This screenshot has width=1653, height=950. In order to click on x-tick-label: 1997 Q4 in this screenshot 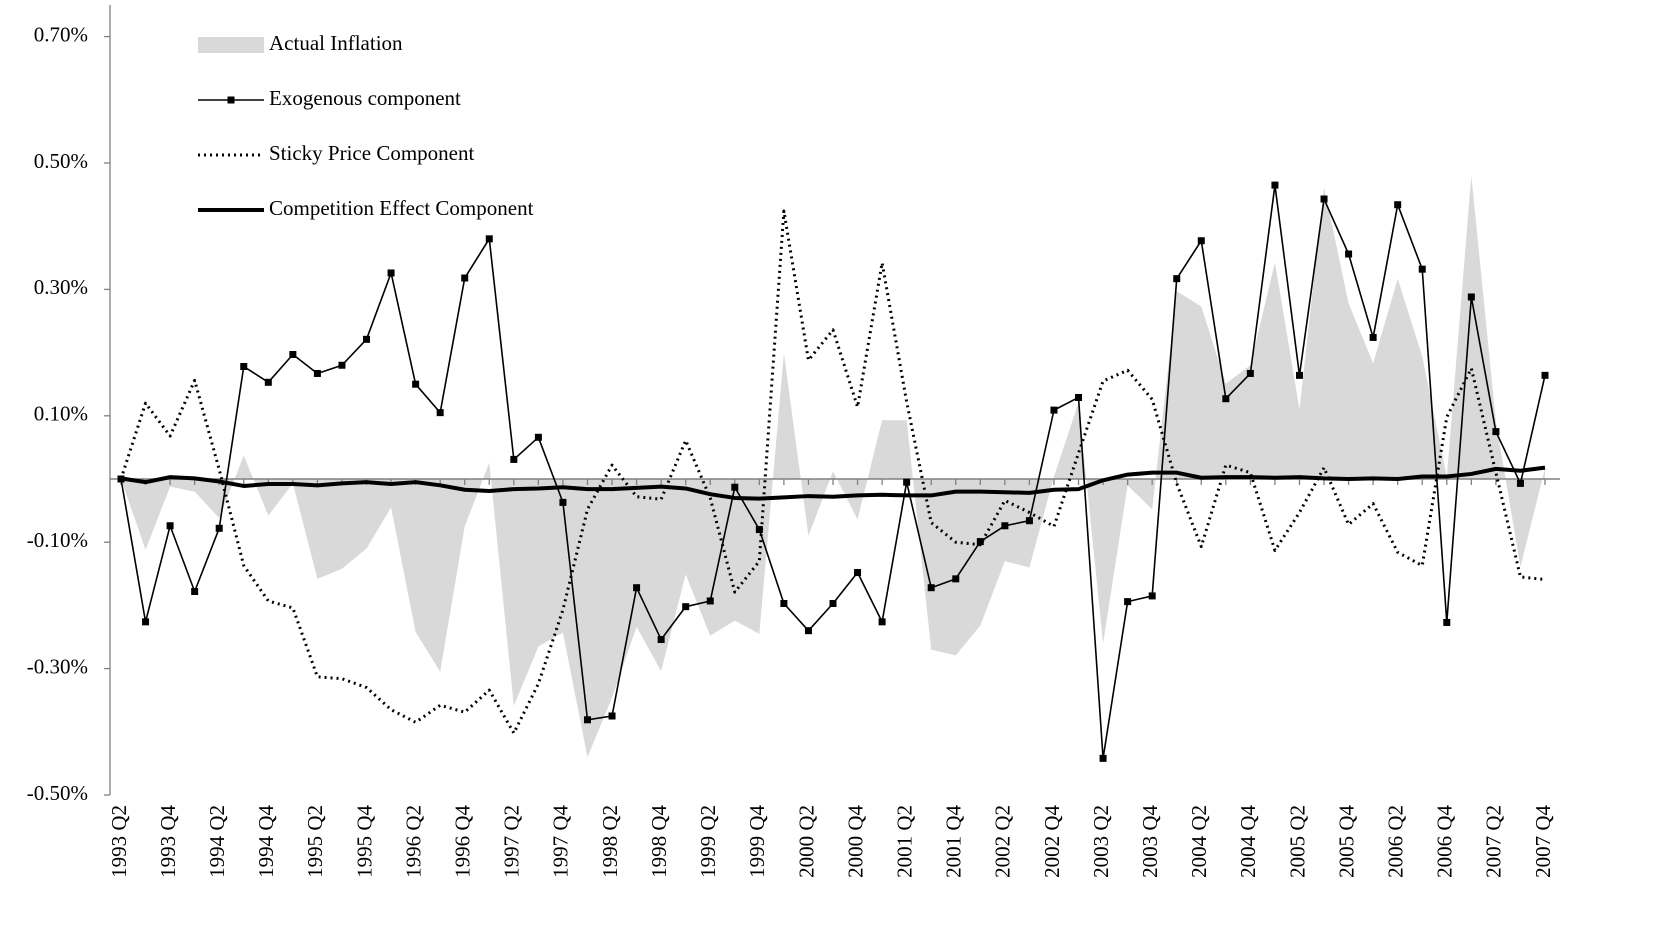, I will do `click(561, 841)`.